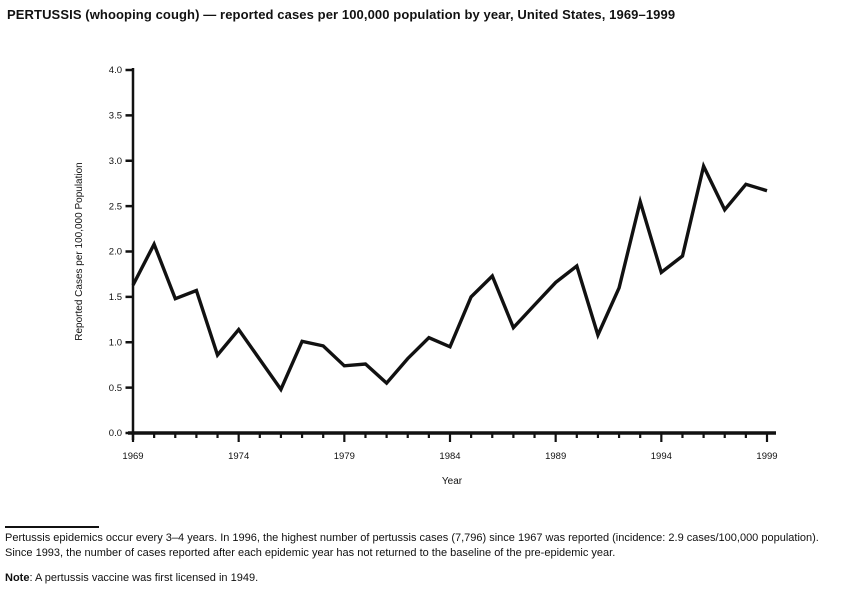 The width and height of the screenshot is (859, 589). I want to click on y-axis-title: Reported Cases per 100,000 Population, so click(79, 251).